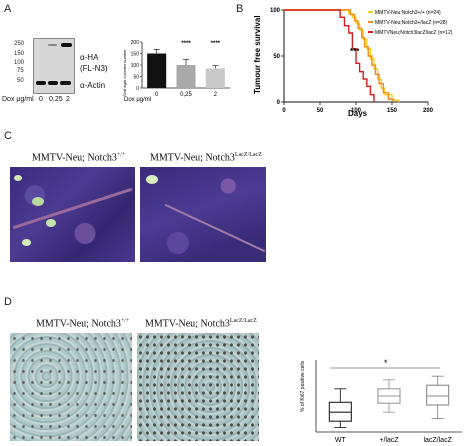 The image size is (474, 446). Describe the element at coordinates (79, 158) in the screenshot. I see `he-left-title: MMTV-Neu; Notch3+/+` at that location.